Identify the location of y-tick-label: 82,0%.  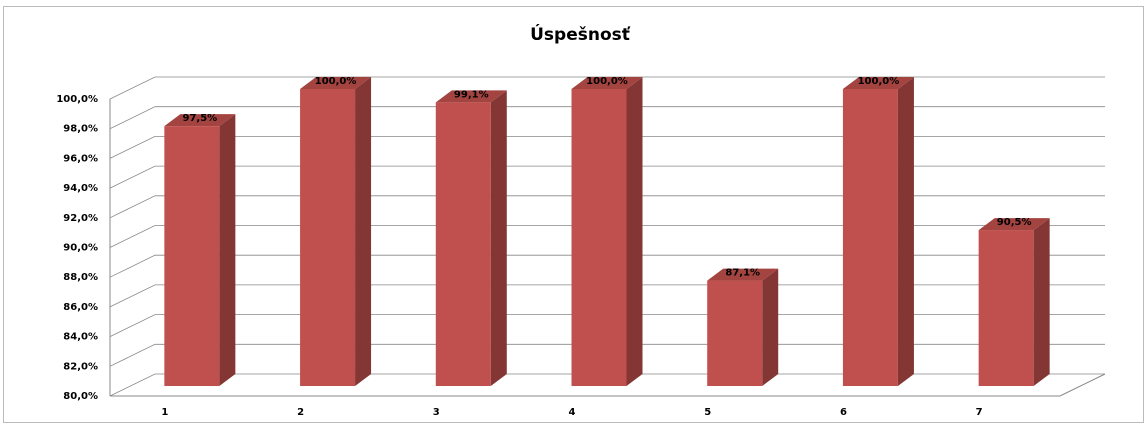
(80, 366).